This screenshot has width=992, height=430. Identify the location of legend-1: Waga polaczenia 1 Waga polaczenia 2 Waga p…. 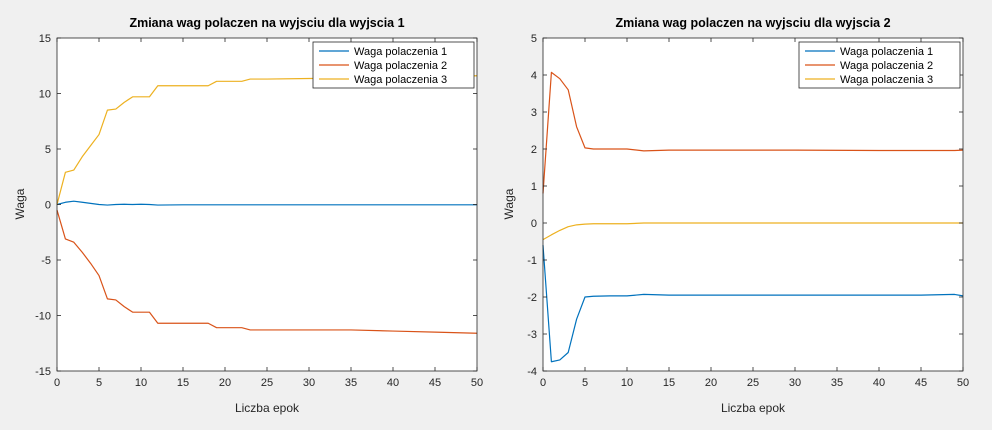
(393, 65).